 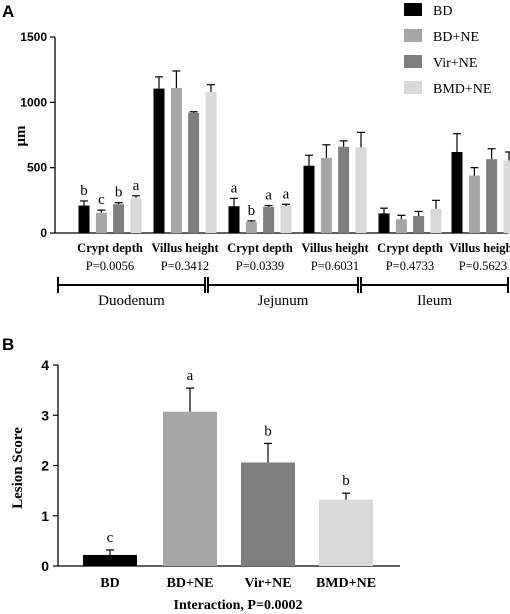 I want to click on section-label-jejunum: Jejunum, so click(x=283, y=301).